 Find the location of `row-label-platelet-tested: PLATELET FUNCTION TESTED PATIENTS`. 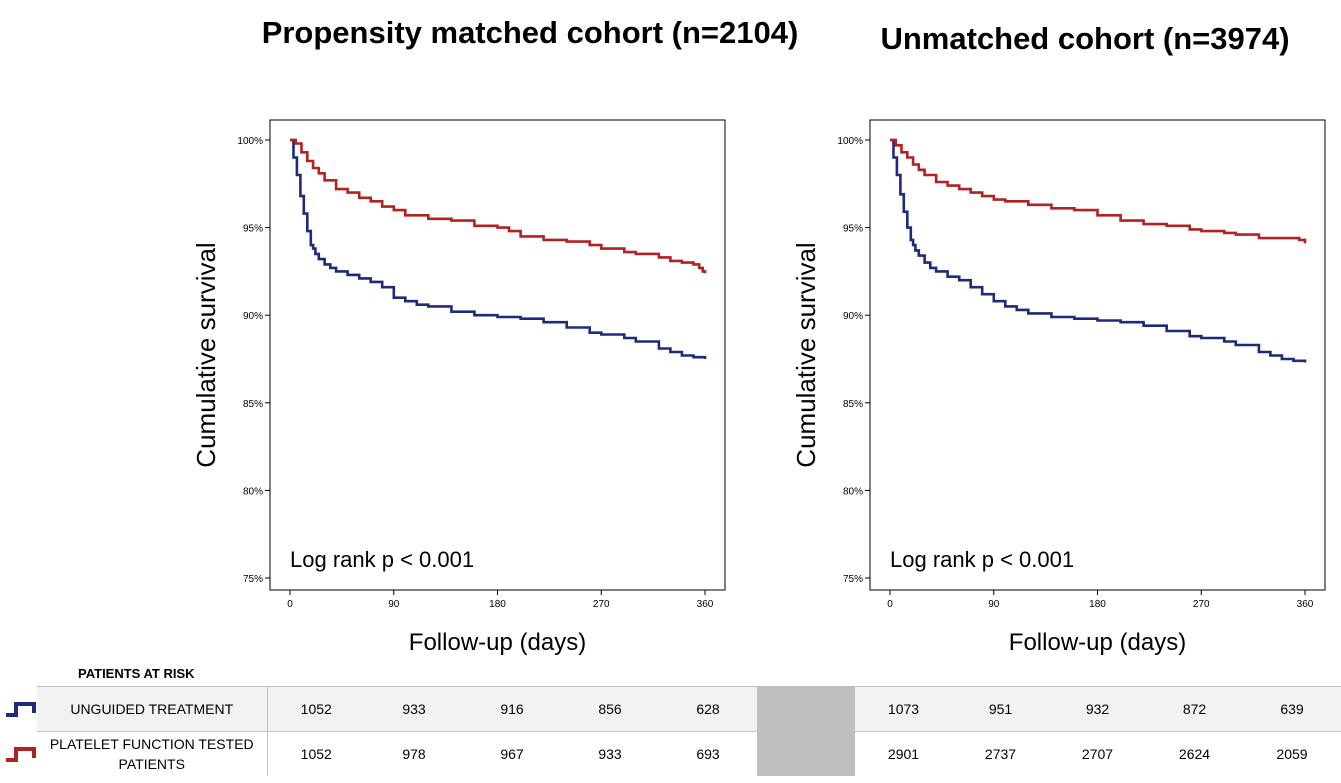

row-label-platelet-tested: PLATELET FUNCTION TESTED PATIENTS is located at coordinates (152, 753).